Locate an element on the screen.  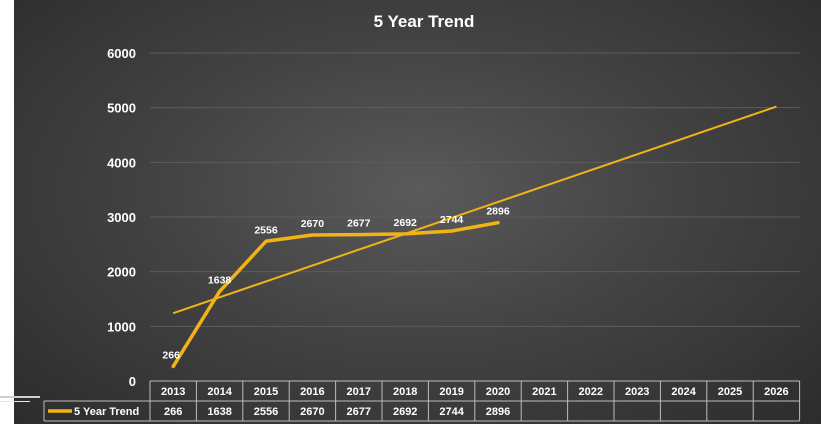
table-value-cell: 266 is located at coordinates (173, 412).